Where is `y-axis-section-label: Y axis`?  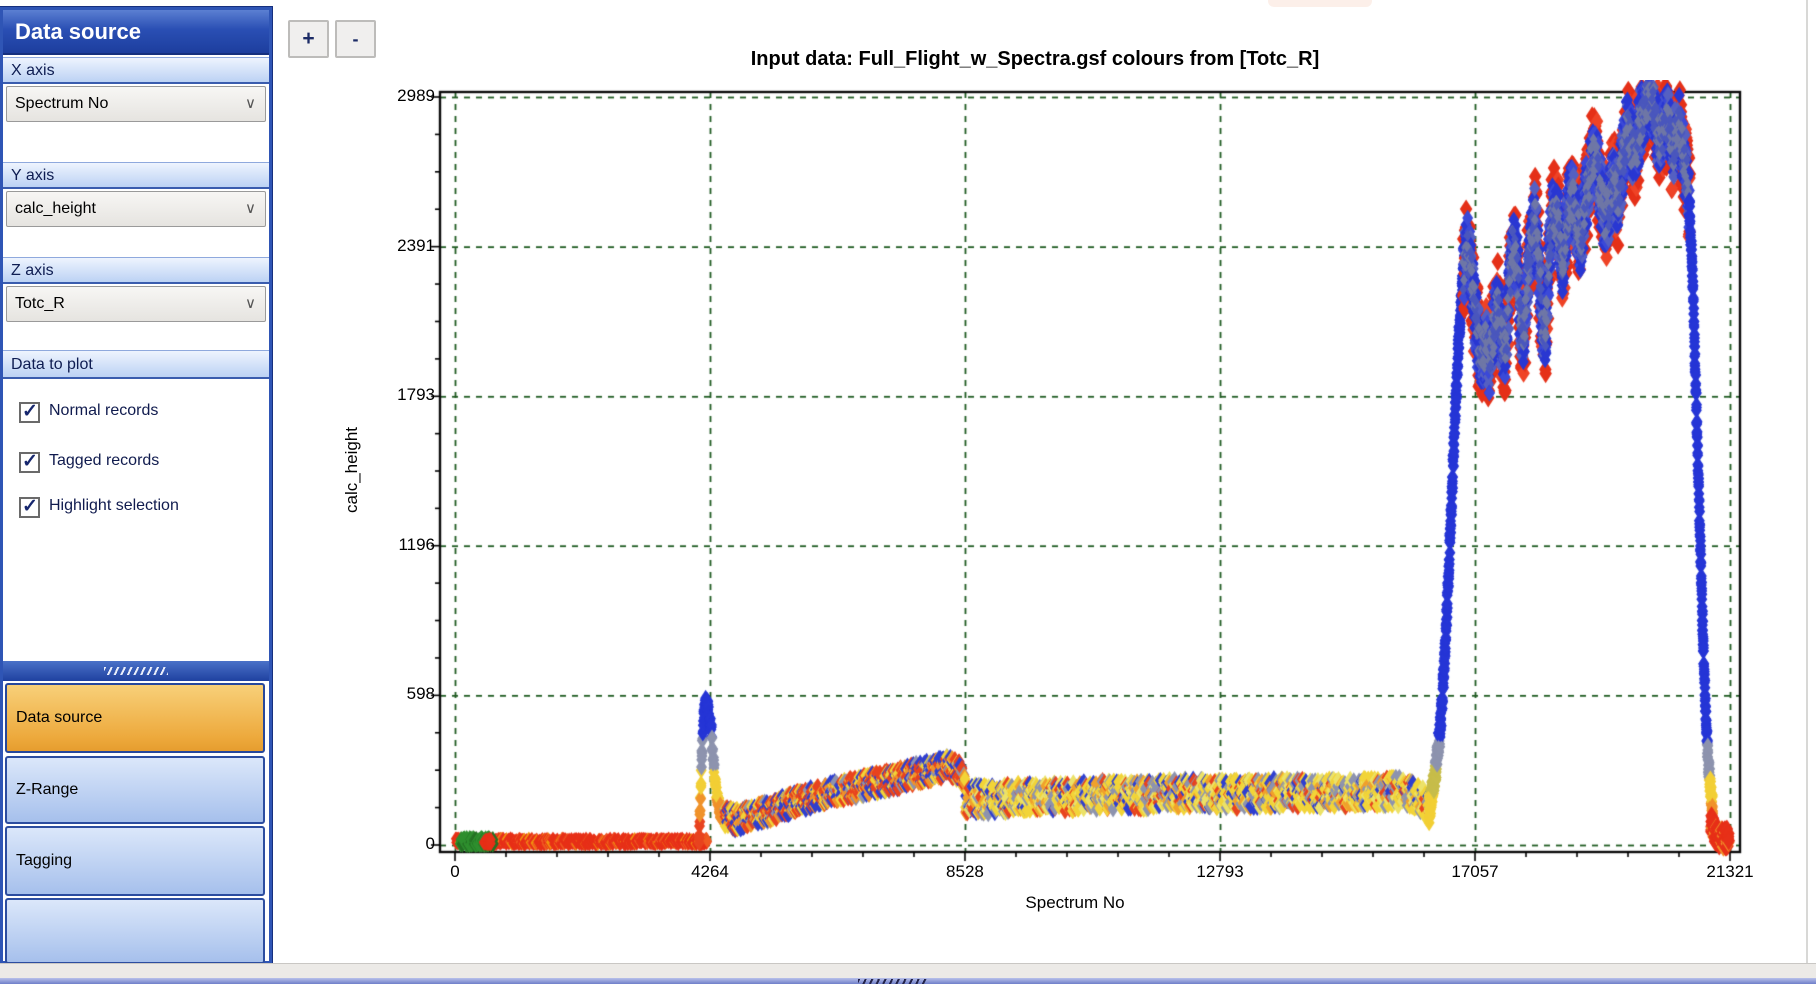
y-axis-section-label: Y axis is located at coordinates (136, 175).